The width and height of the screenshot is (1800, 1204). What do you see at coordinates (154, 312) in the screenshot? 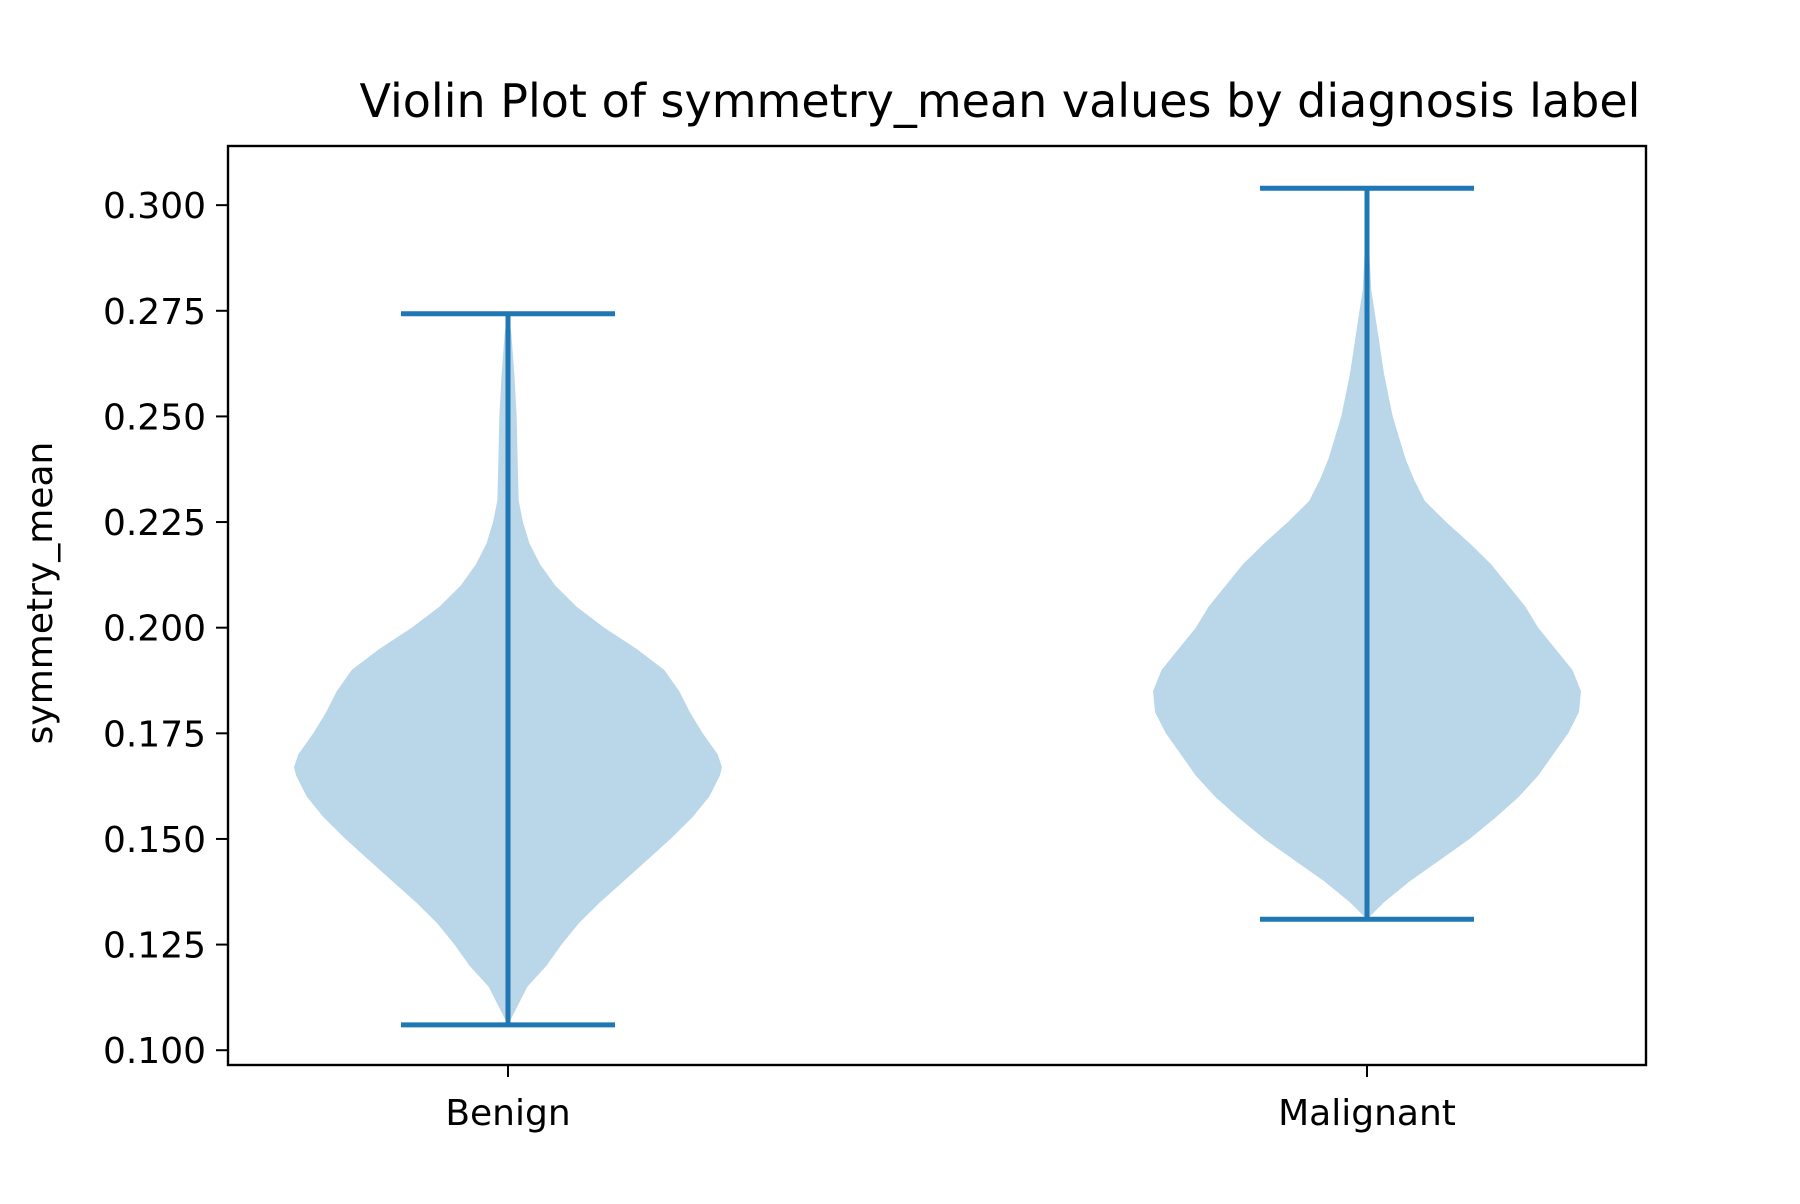
I see `y-tick-label: 0.275` at bounding box center [154, 312].